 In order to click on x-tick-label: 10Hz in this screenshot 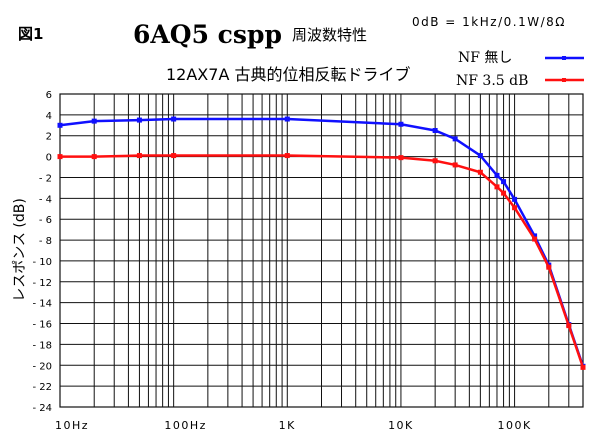, I will do `click(72, 425)`.